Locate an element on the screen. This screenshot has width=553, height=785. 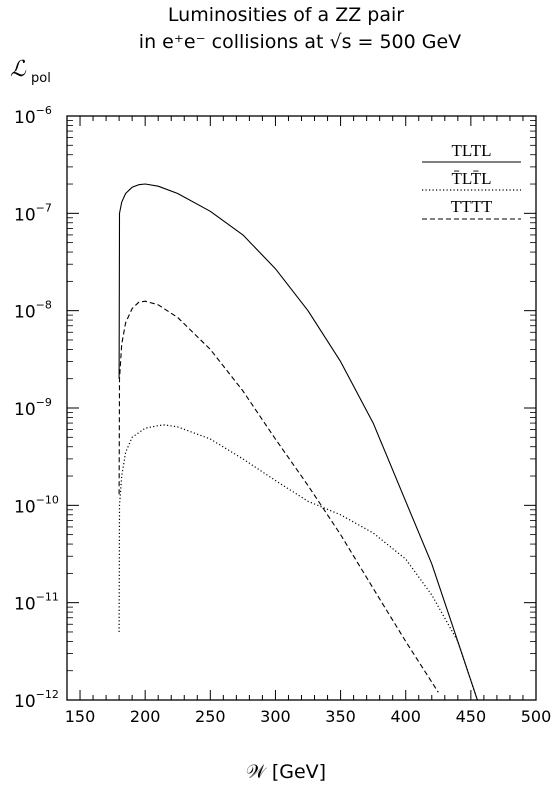
x-axis-label: 𝒲 [GeV] is located at coordinates (286, 772).